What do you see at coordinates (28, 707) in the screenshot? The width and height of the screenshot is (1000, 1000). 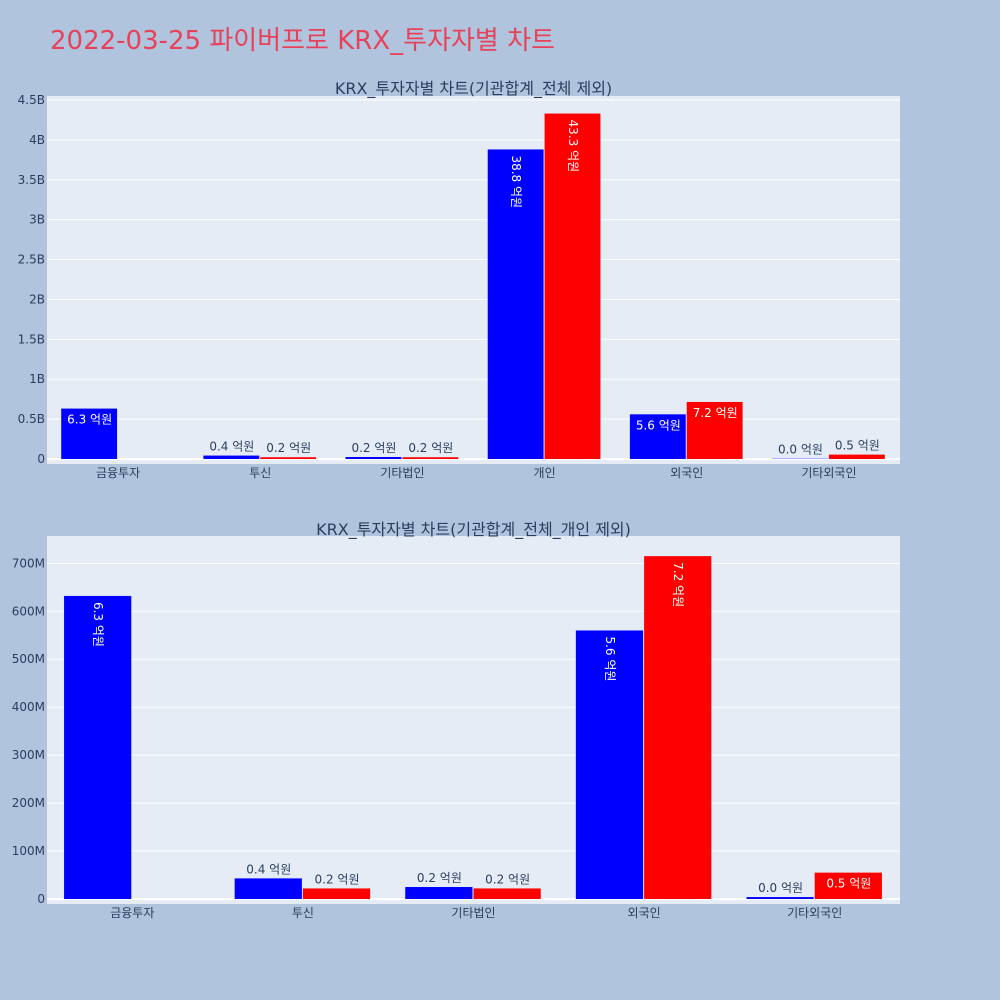 I see `y-tick-label: 400M` at bounding box center [28, 707].